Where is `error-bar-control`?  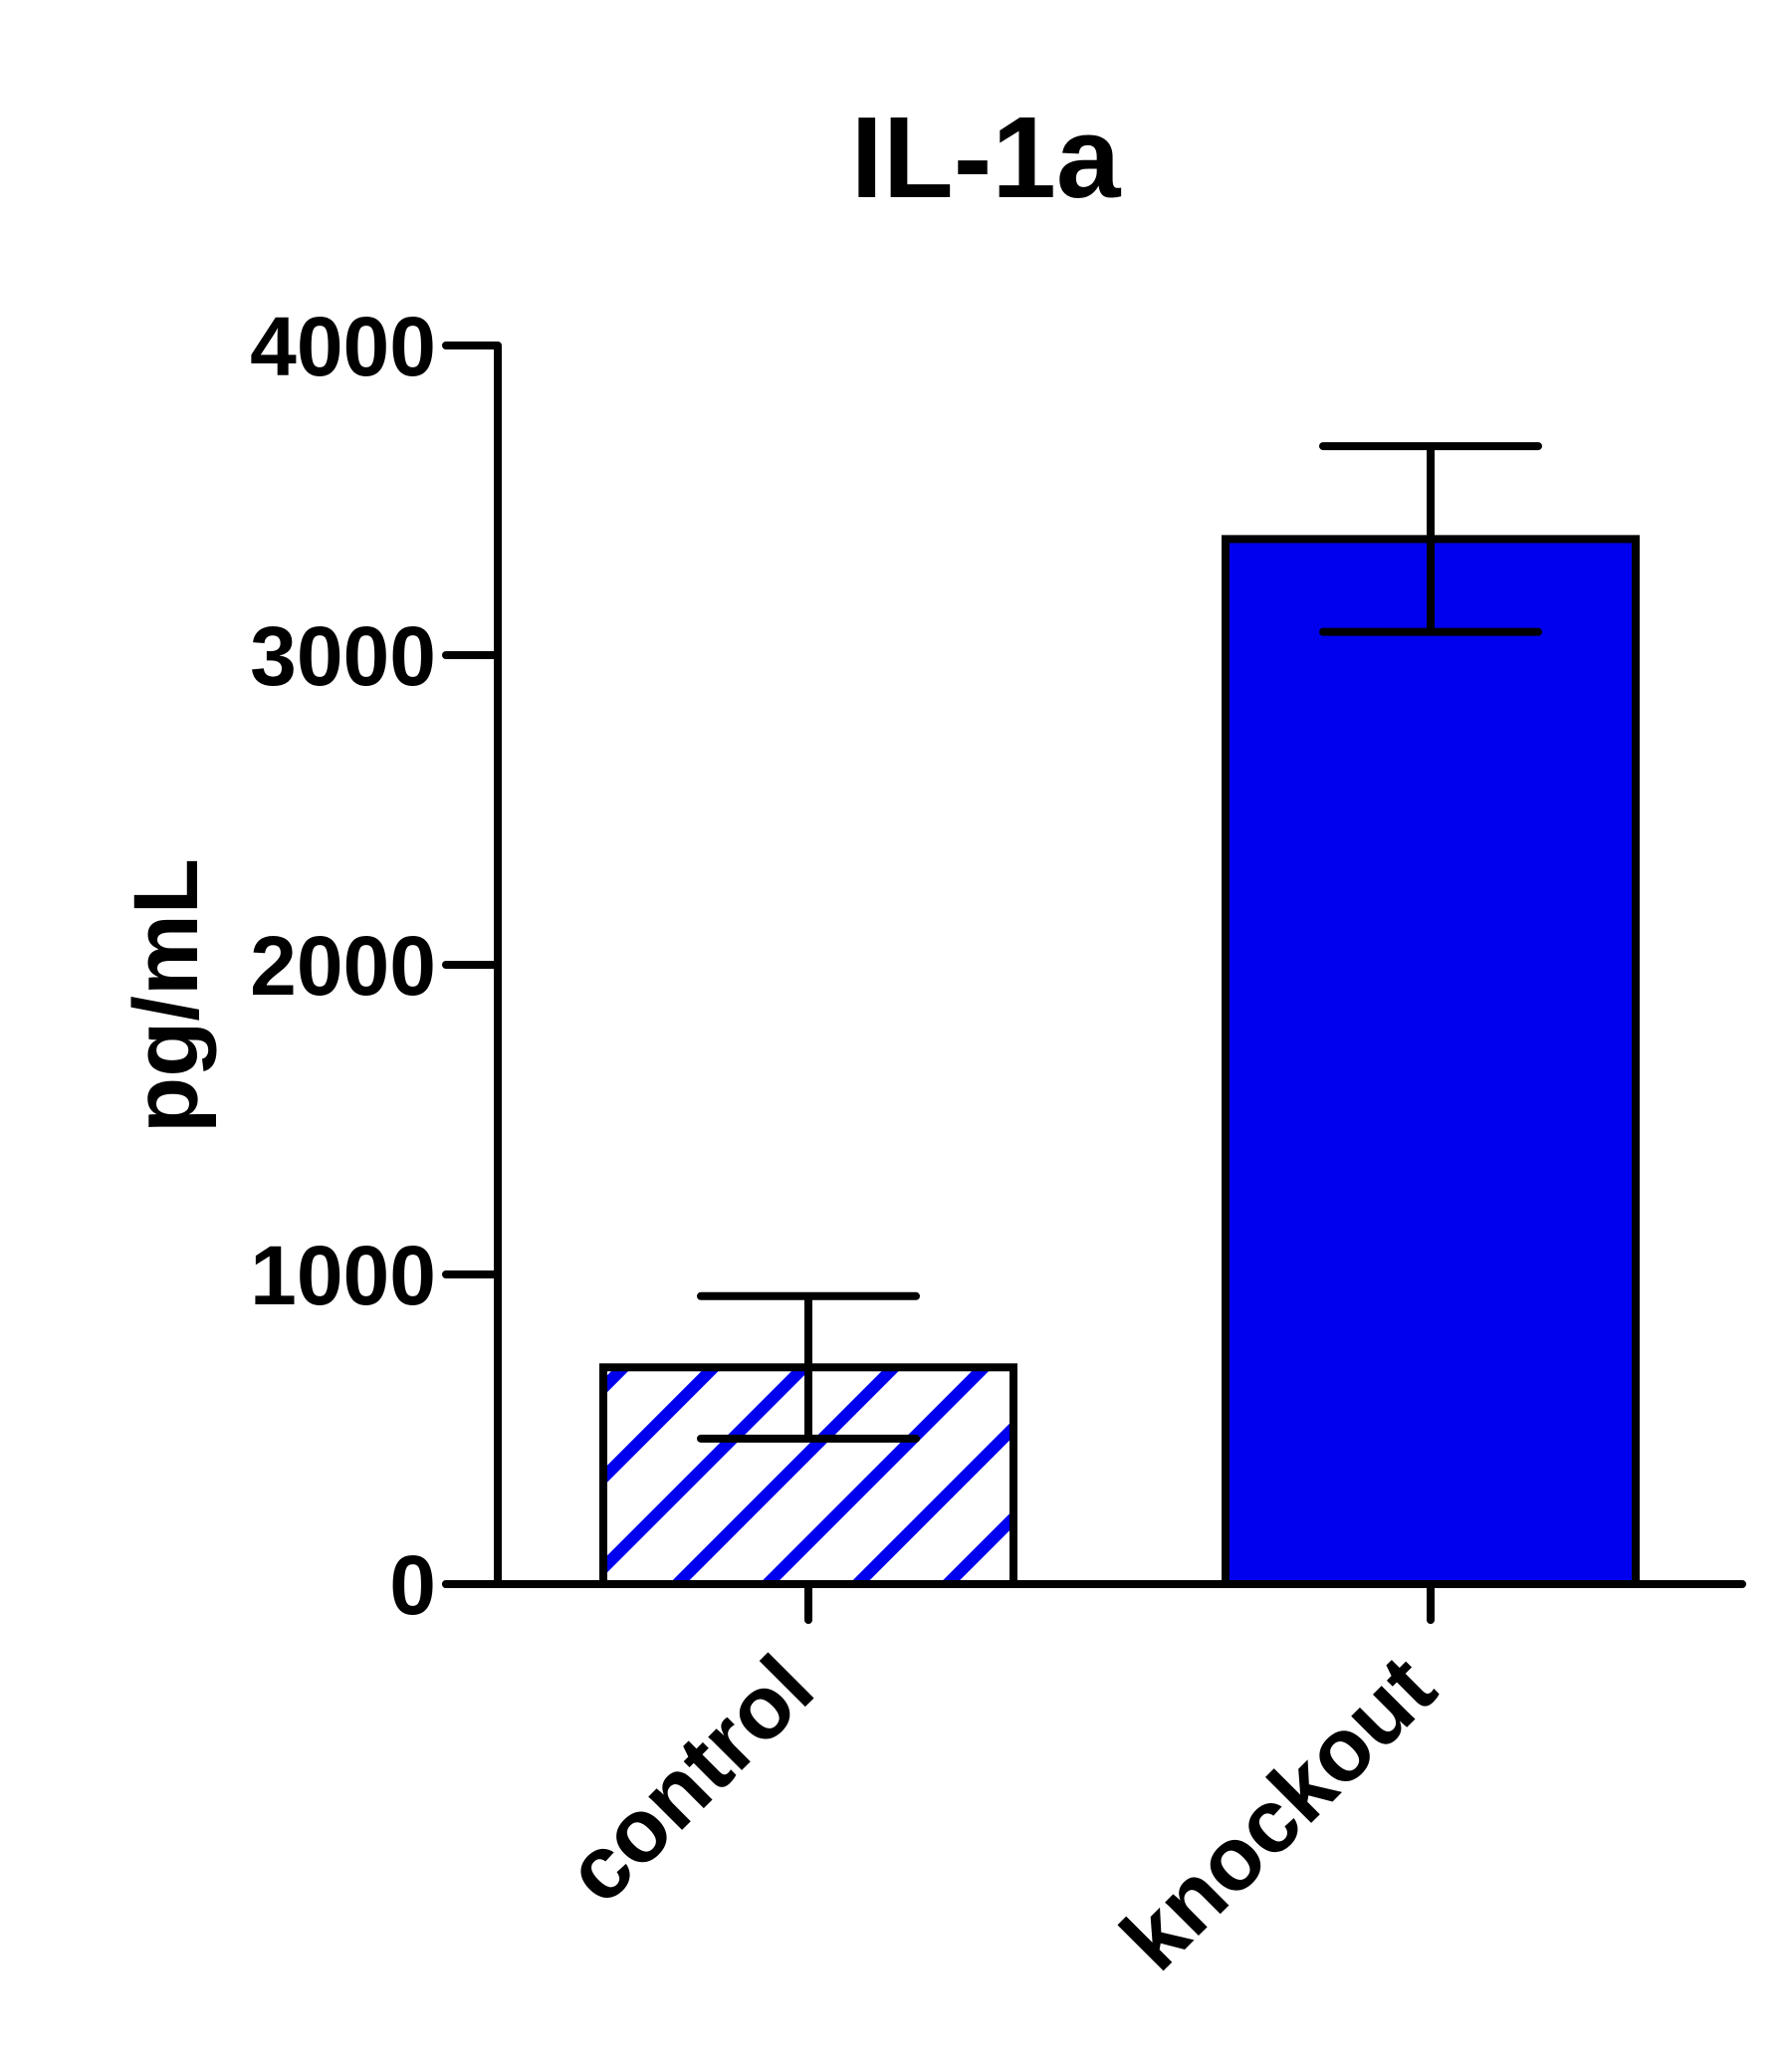 error-bar-control is located at coordinates (809, 1367).